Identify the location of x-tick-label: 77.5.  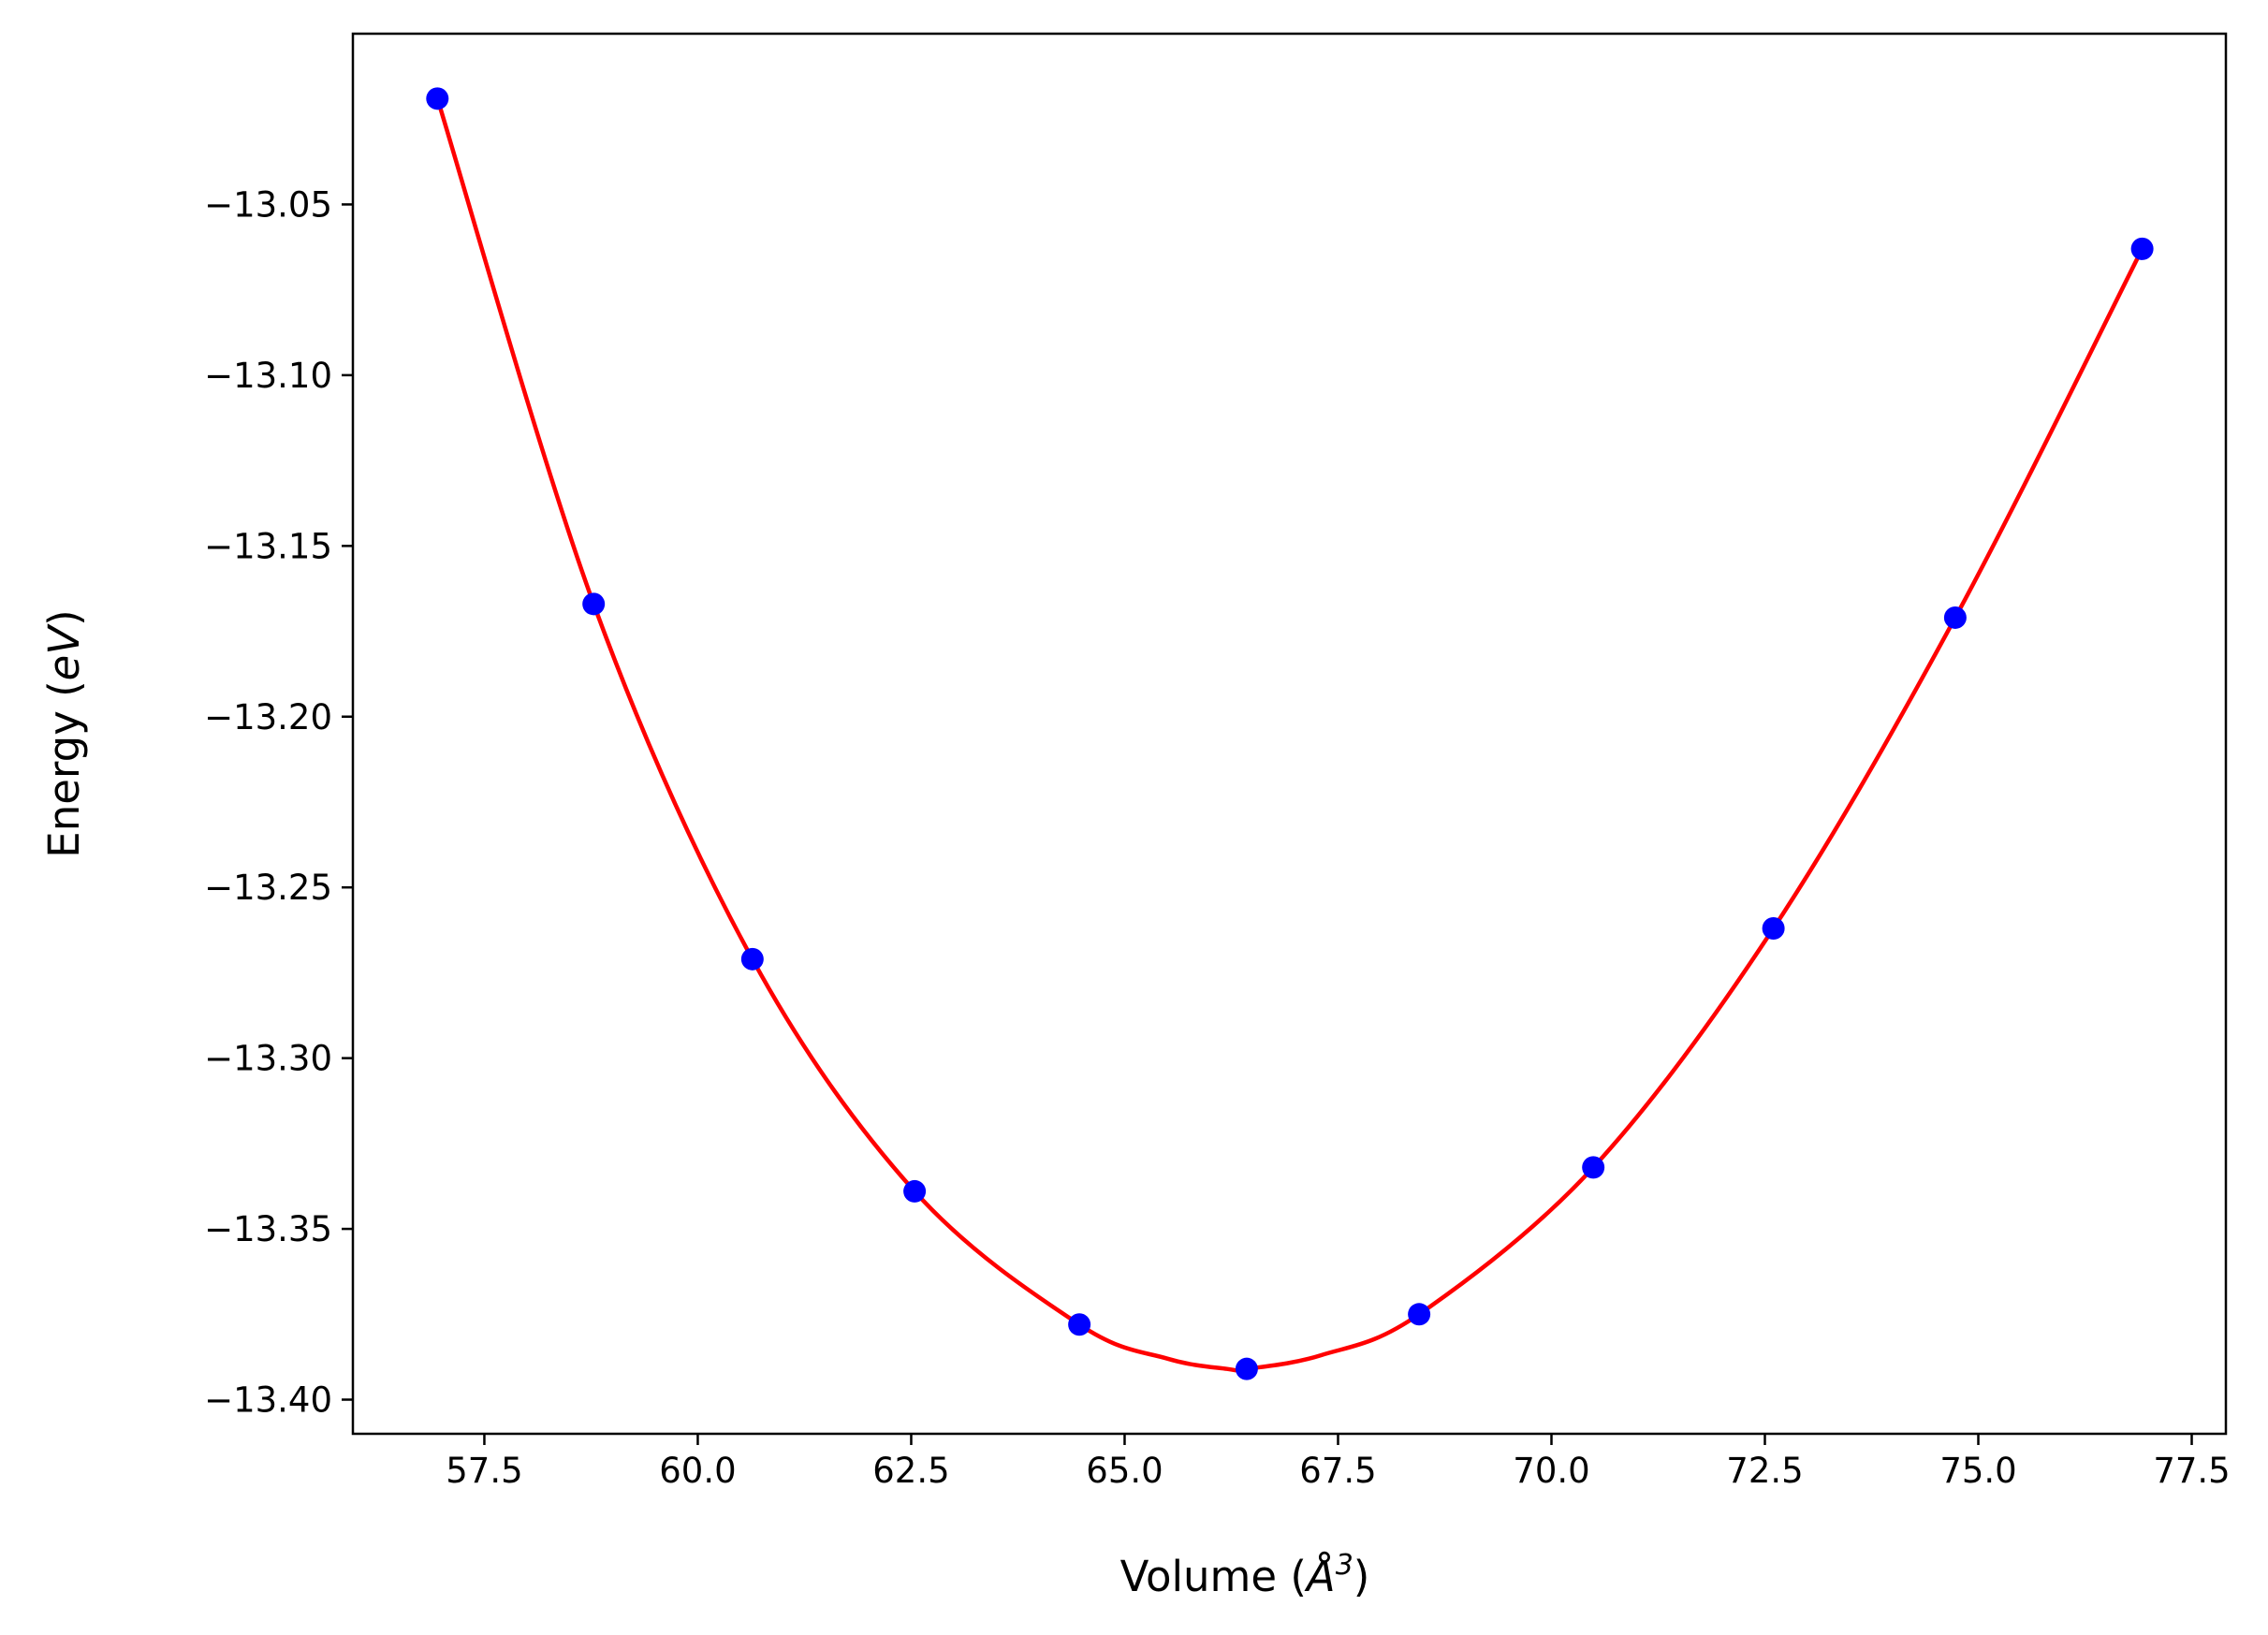
(2191, 1471).